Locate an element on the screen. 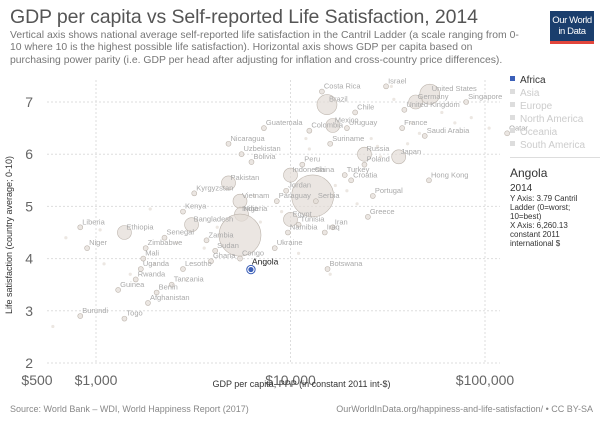 The height and width of the screenshot is (426, 603). data-point-greece is located at coordinates (368, 217).